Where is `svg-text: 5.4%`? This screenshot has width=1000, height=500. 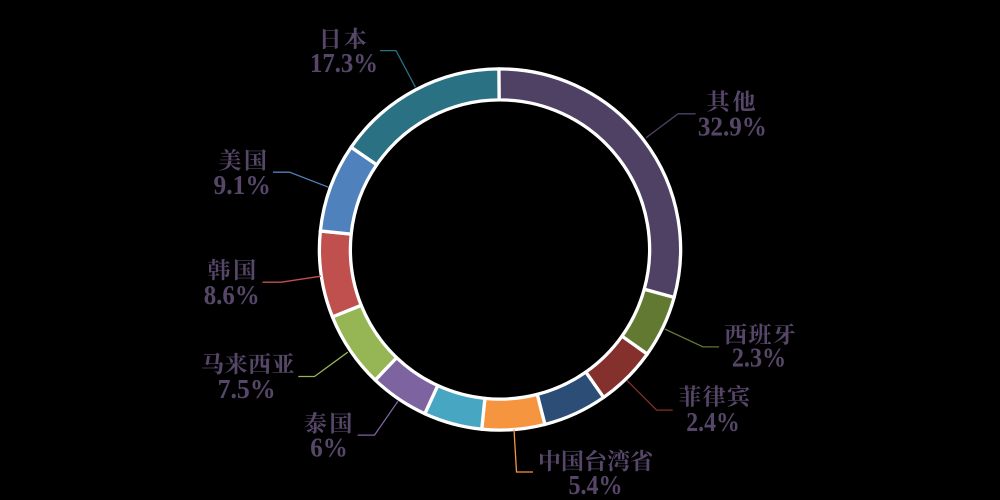 svg-text: 5.4% is located at coordinates (596, 485).